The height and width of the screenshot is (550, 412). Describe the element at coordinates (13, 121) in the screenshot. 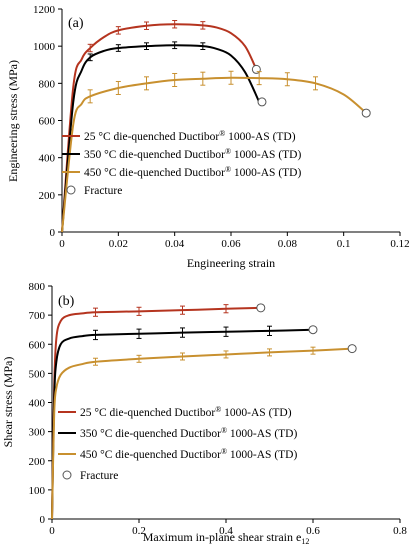

I see `chart-a-y-label: Engineering stress (MPa)` at that location.